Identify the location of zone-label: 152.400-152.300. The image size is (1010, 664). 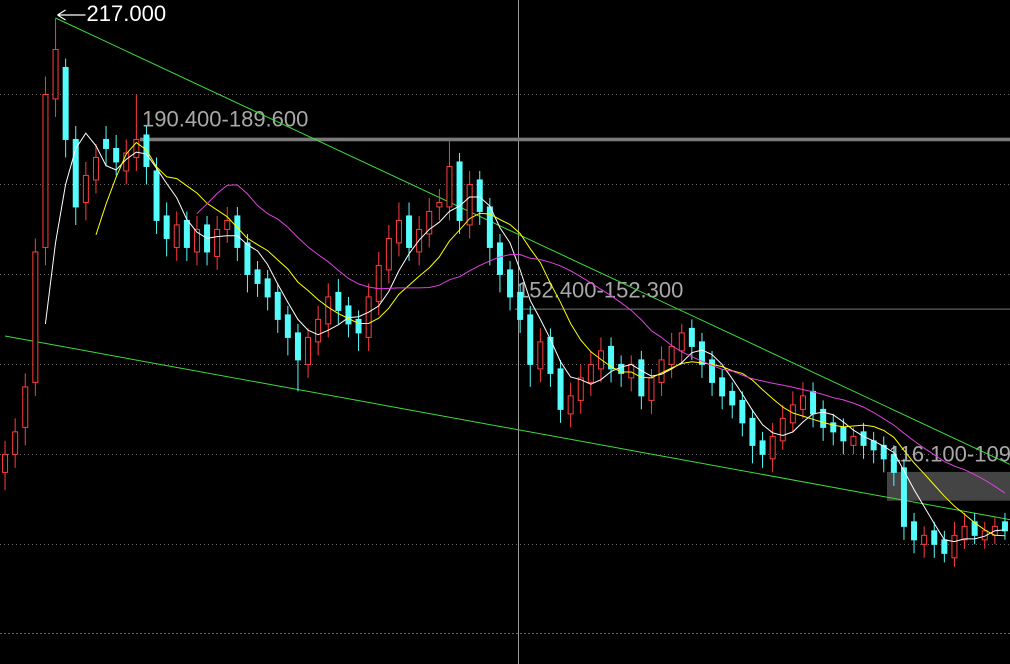
(600, 289).